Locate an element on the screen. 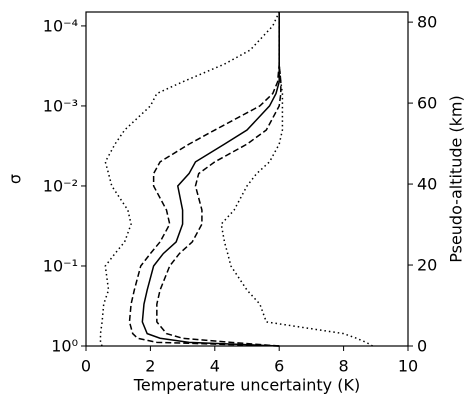  y-tick-label: 10⁻⁴ is located at coordinates (60, 25).